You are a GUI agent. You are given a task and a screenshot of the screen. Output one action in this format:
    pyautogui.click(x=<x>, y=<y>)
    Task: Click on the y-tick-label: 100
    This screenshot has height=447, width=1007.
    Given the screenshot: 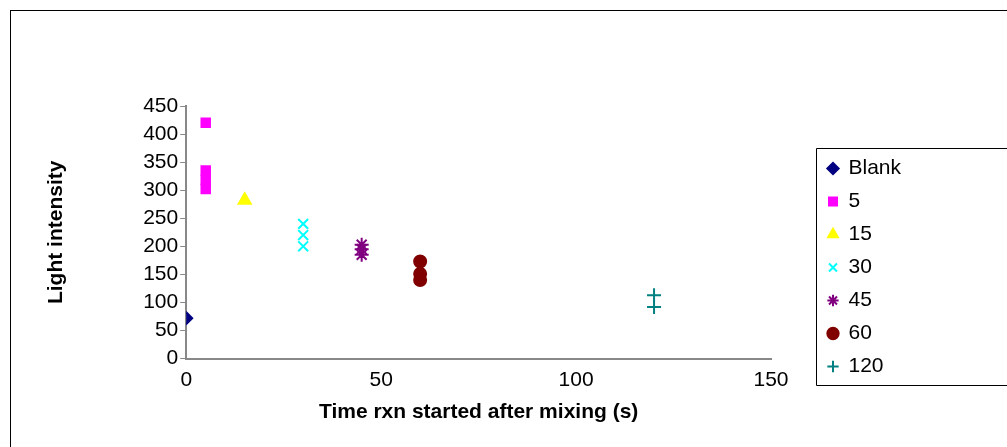 What is the action you would take?
    pyautogui.click(x=161, y=301)
    